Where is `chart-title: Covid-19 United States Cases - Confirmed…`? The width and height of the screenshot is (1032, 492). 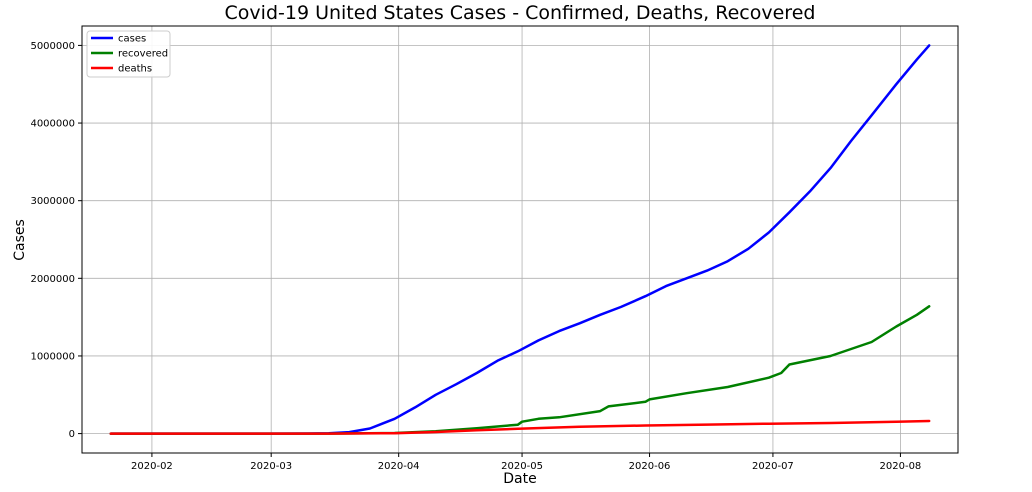
chart-title: Covid-19 United States Cases - Confirmed… is located at coordinates (520, 13).